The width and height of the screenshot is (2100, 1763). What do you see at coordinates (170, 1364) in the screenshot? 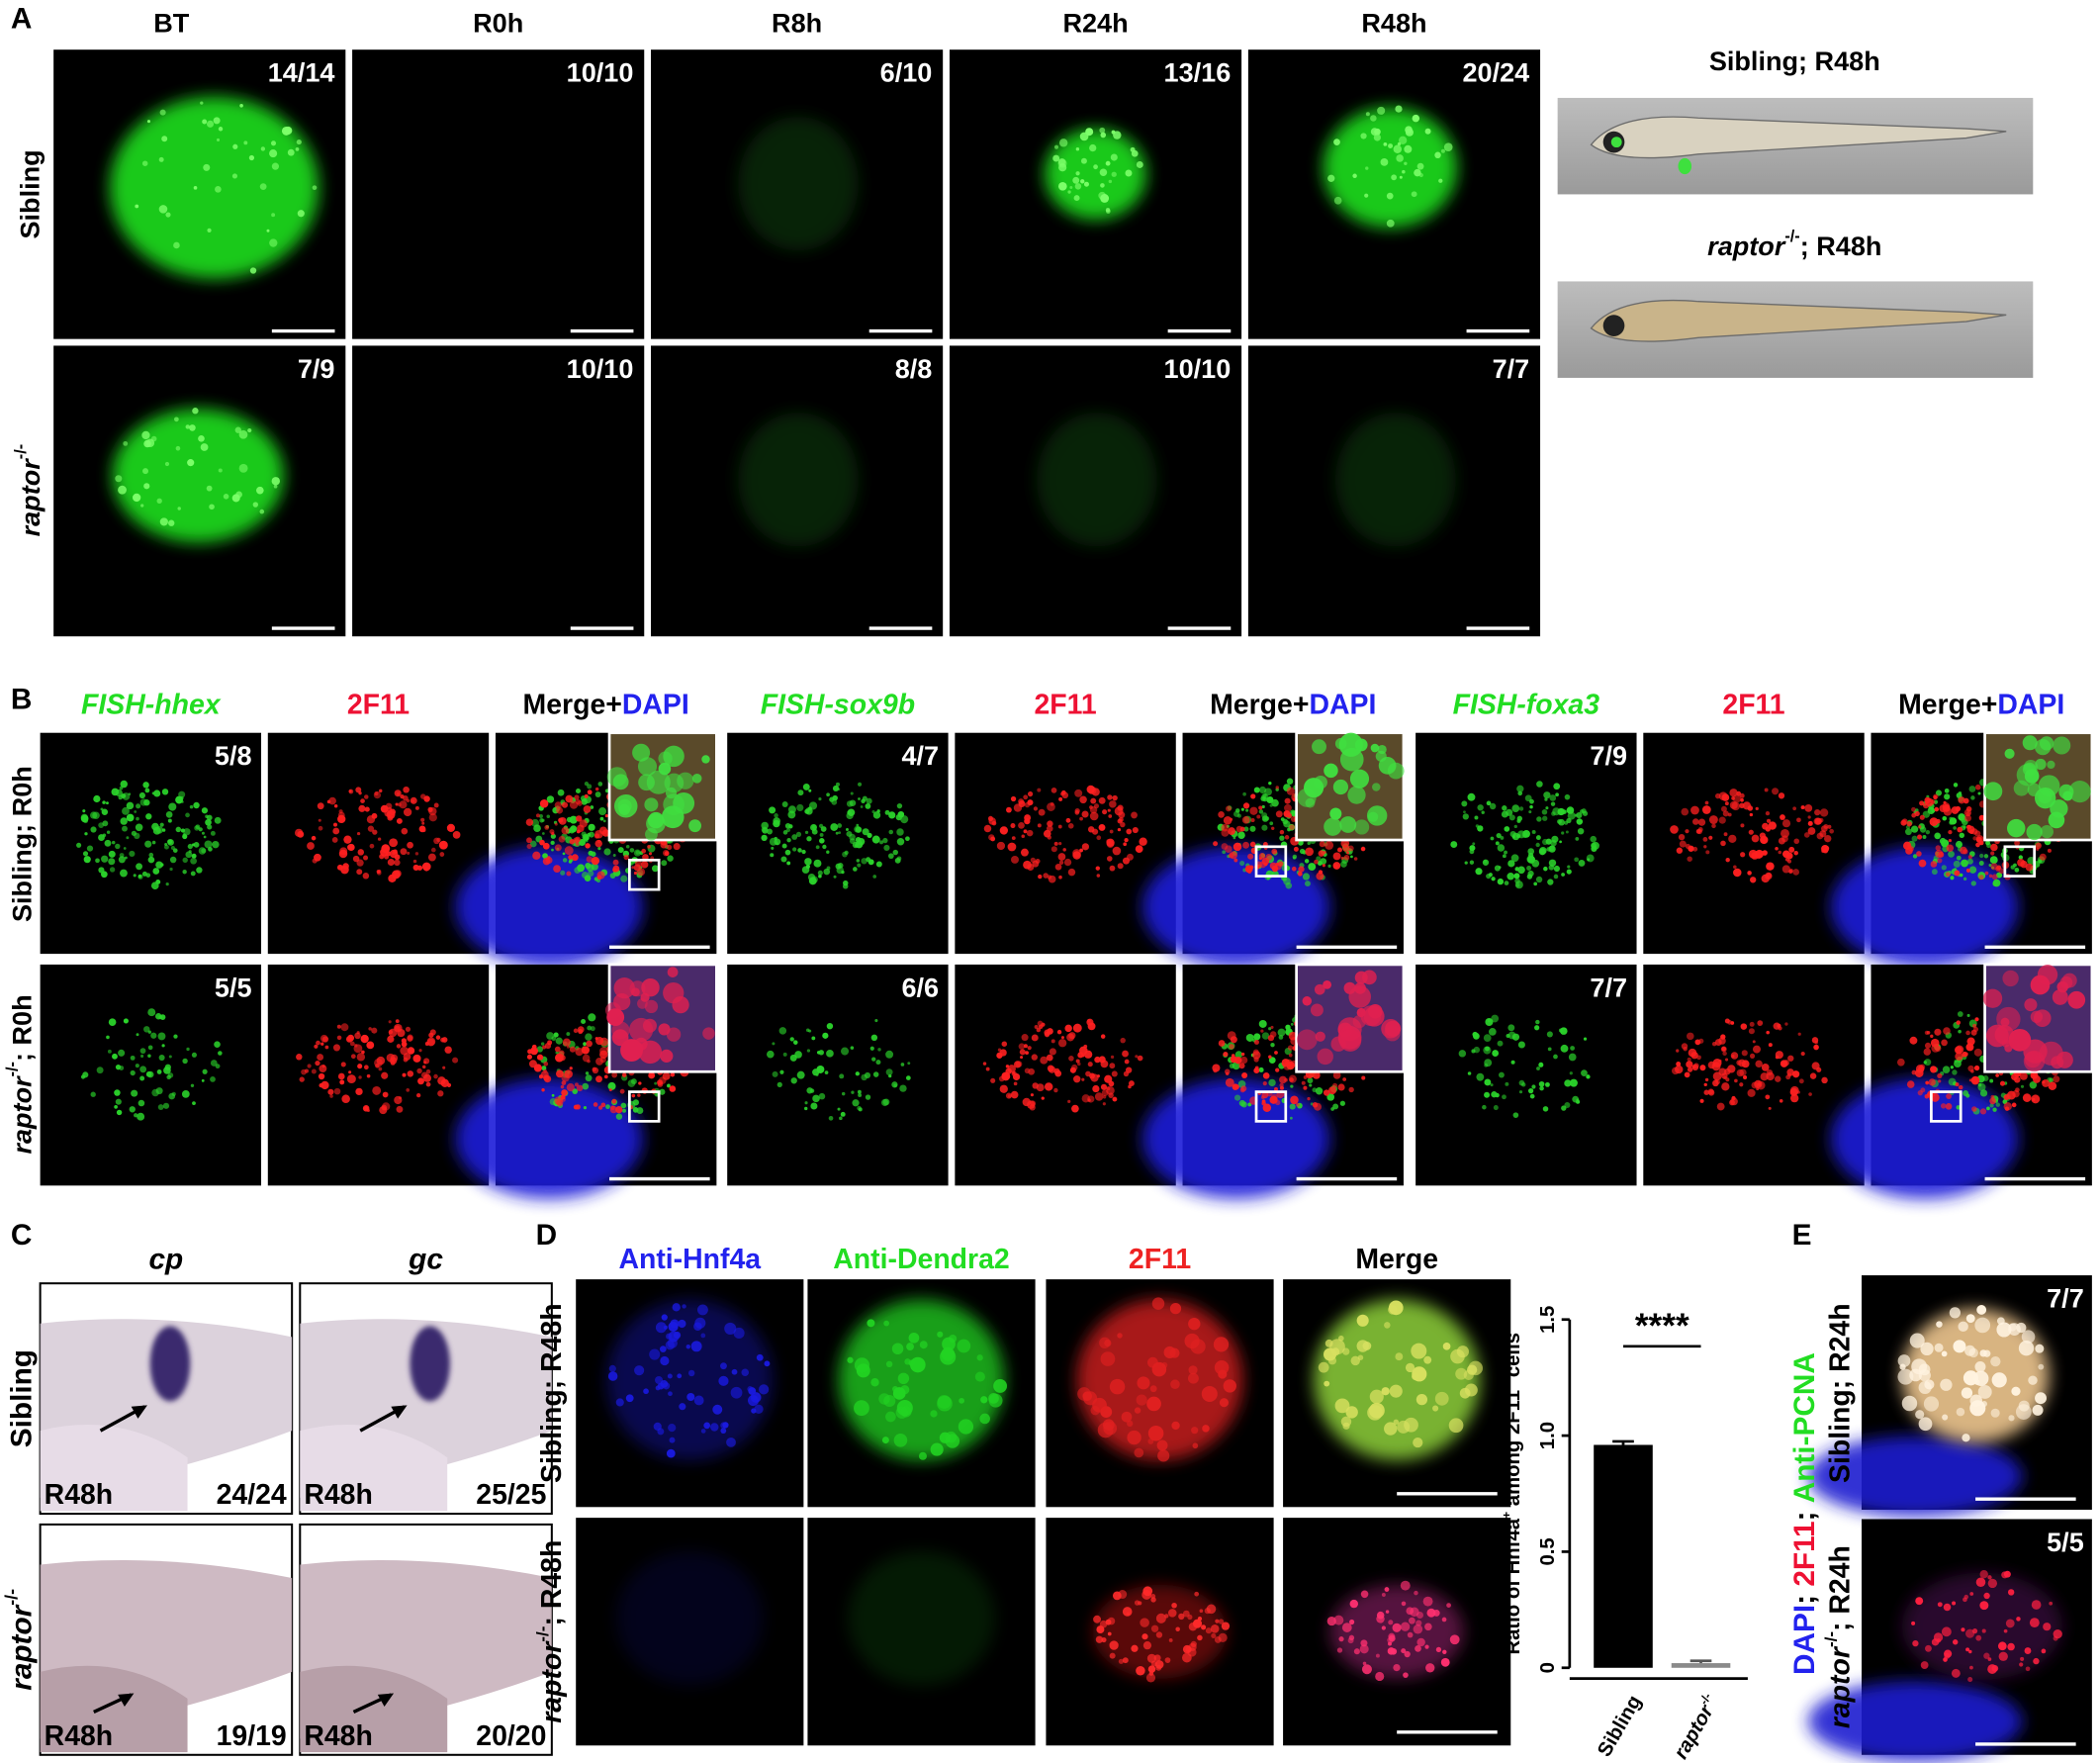
I see `liver-stain` at bounding box center [170, 1364].